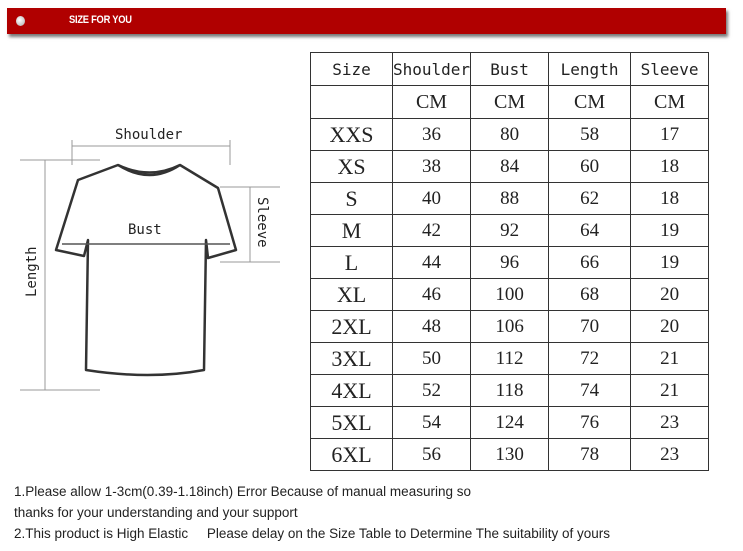 The image size is (743, 551). I want to click on header-banner: SIZE FOR YOU, so click(366, 21).